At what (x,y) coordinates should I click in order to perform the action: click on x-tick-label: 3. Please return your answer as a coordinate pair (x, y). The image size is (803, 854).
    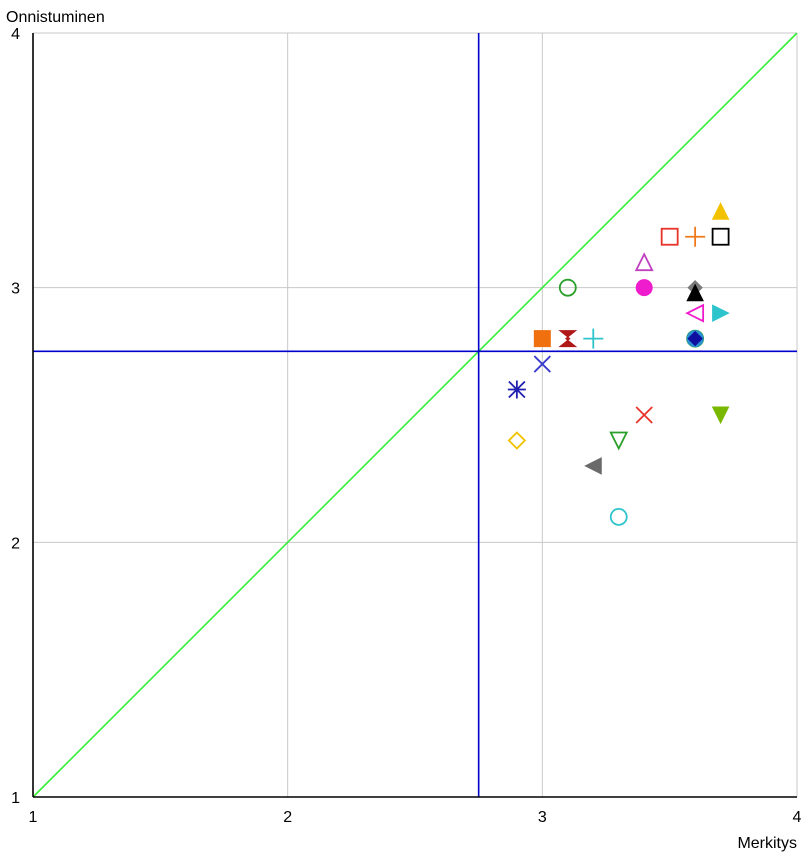
    Looking at the image, I should click on (542, 817).